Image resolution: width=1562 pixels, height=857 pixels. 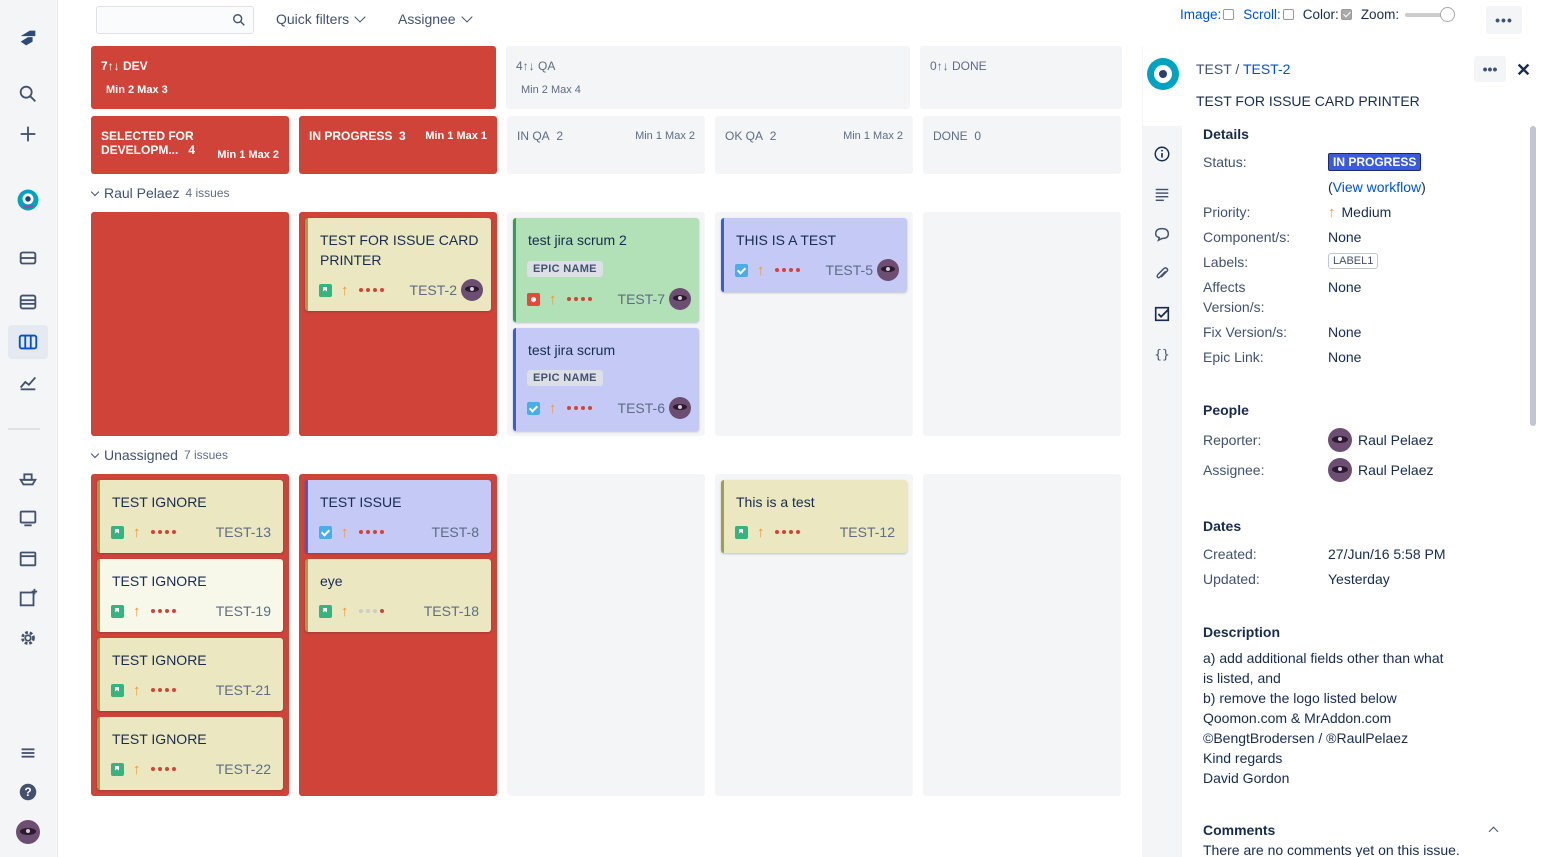 I want to click on releases-icon, so click(x=28, y=302).